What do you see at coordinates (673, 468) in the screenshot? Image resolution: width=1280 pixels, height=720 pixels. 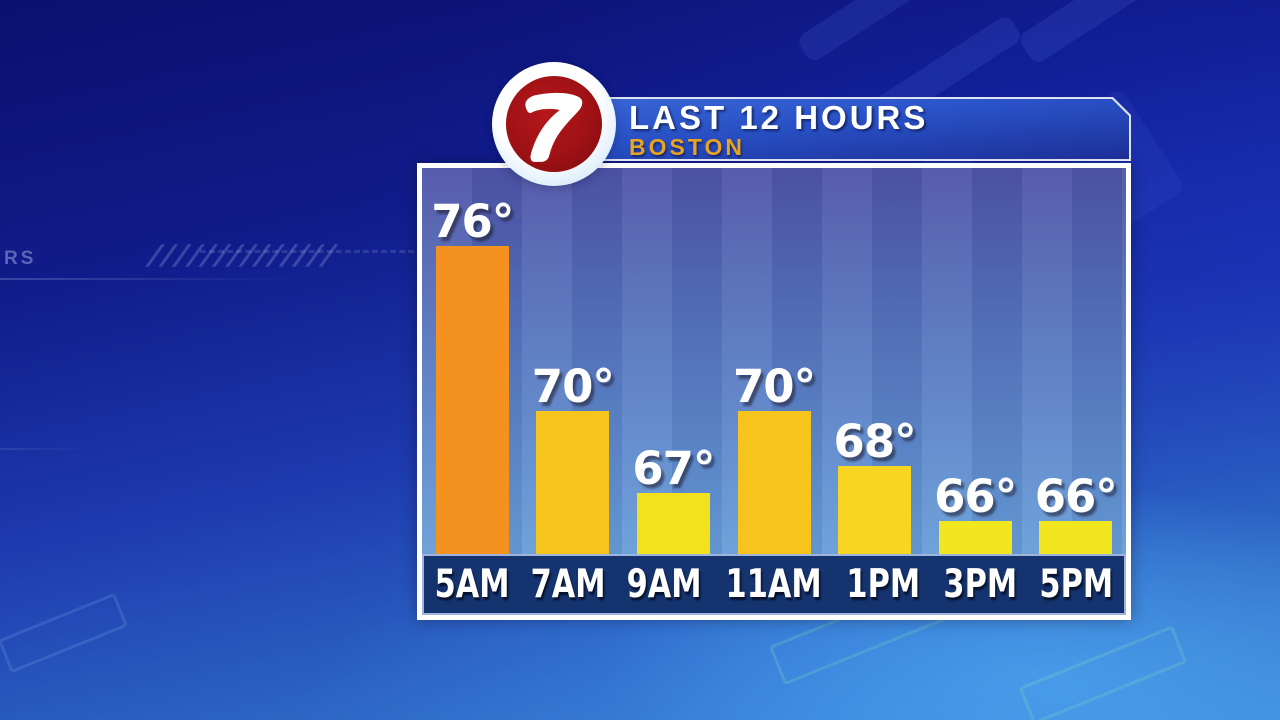 I see `bar-value-label: 67°` at bounding box center [673, 468].